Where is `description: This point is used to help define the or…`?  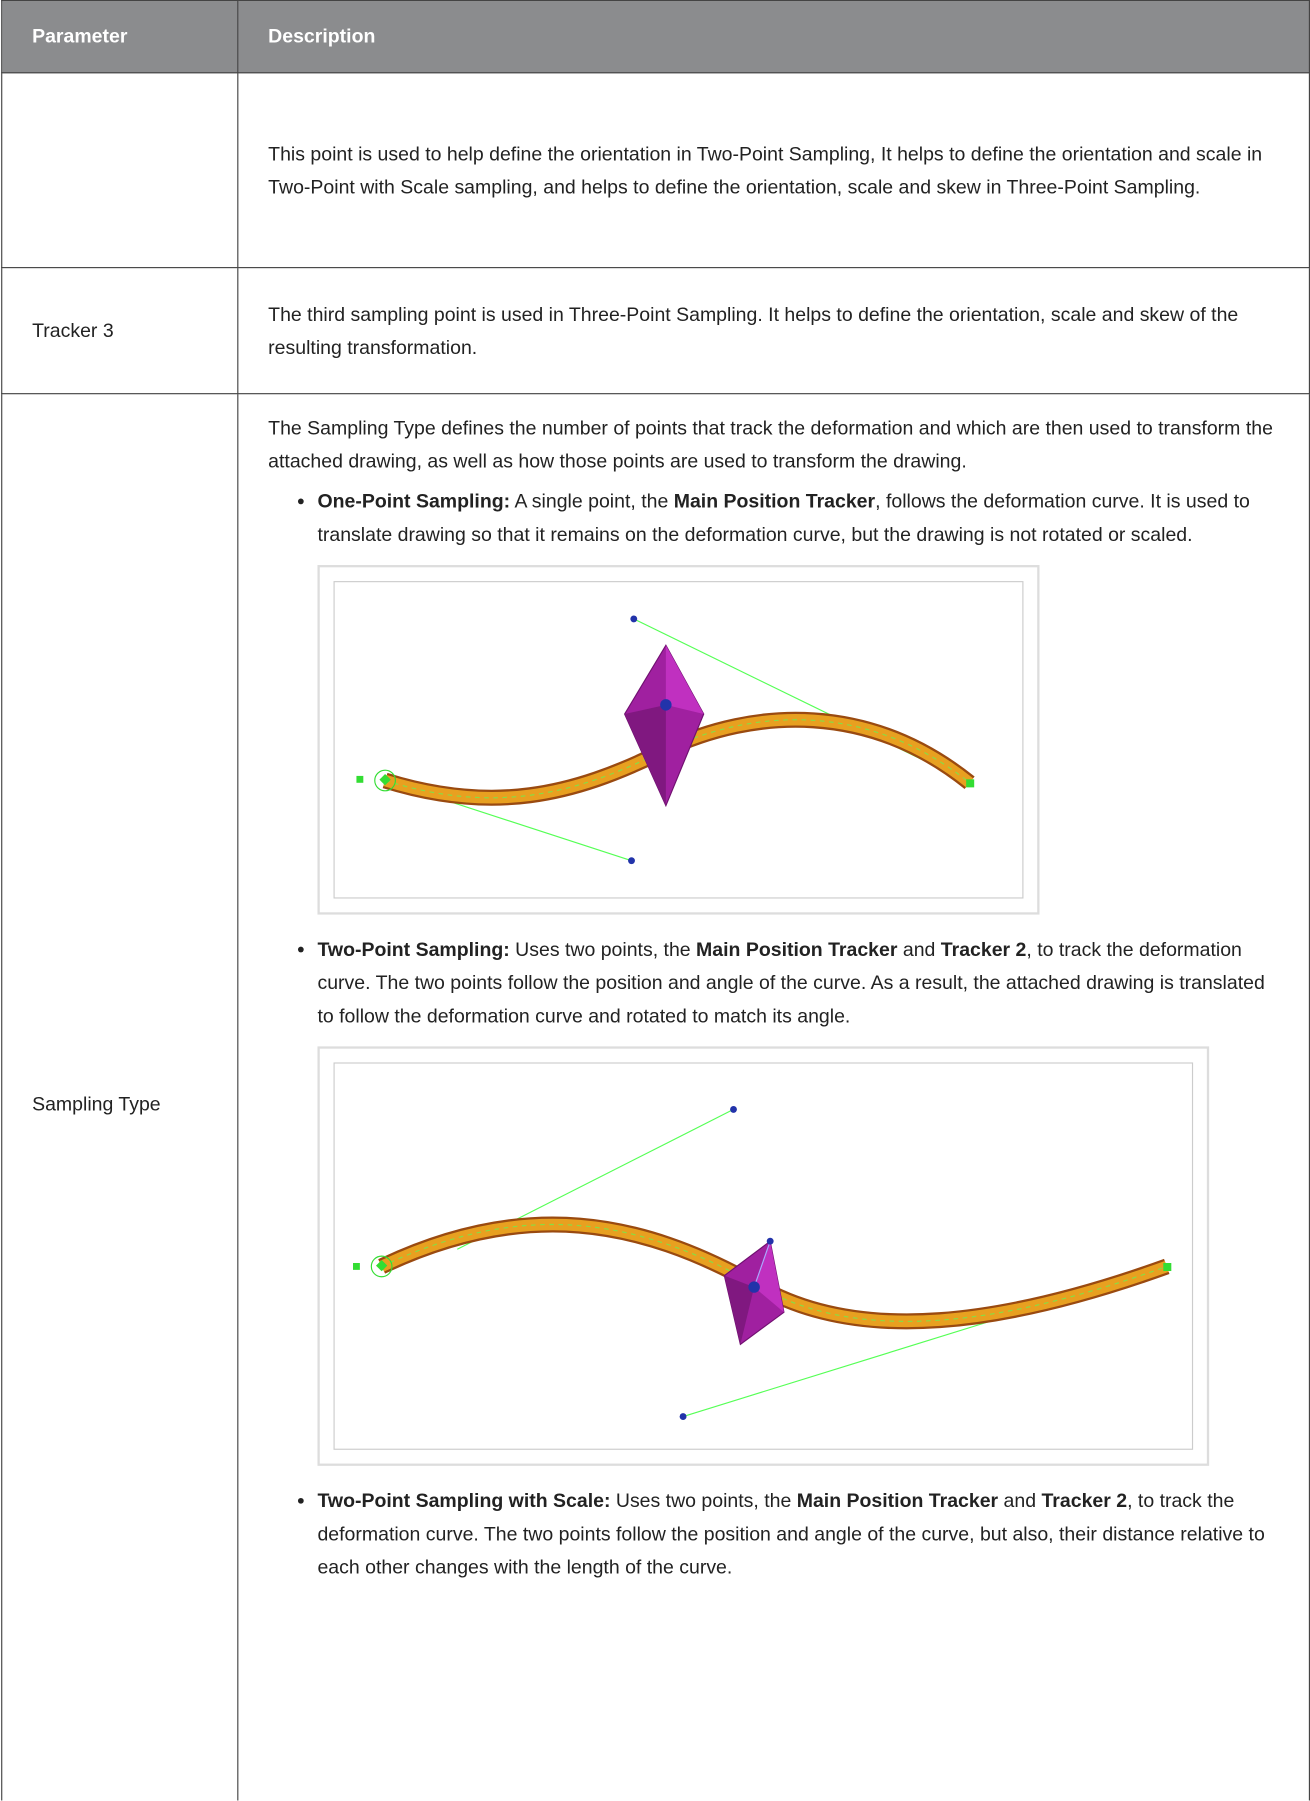 description: This point is used to help define the or… is located at coordinates (765, 170).